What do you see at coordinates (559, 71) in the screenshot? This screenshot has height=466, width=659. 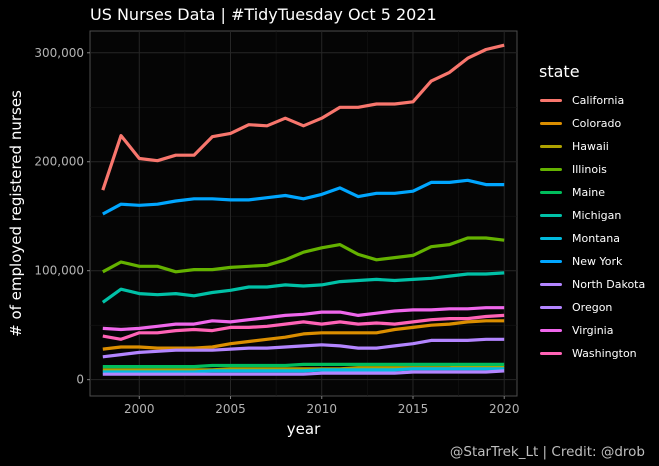 I see `legend-title: state` at bounding box center [559, 71].